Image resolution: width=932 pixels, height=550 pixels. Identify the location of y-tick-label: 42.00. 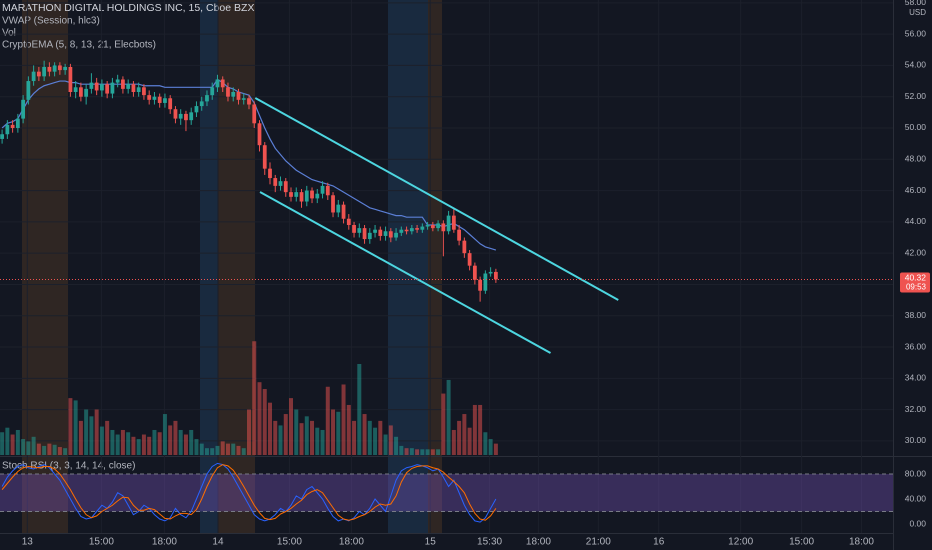
(916, 252).